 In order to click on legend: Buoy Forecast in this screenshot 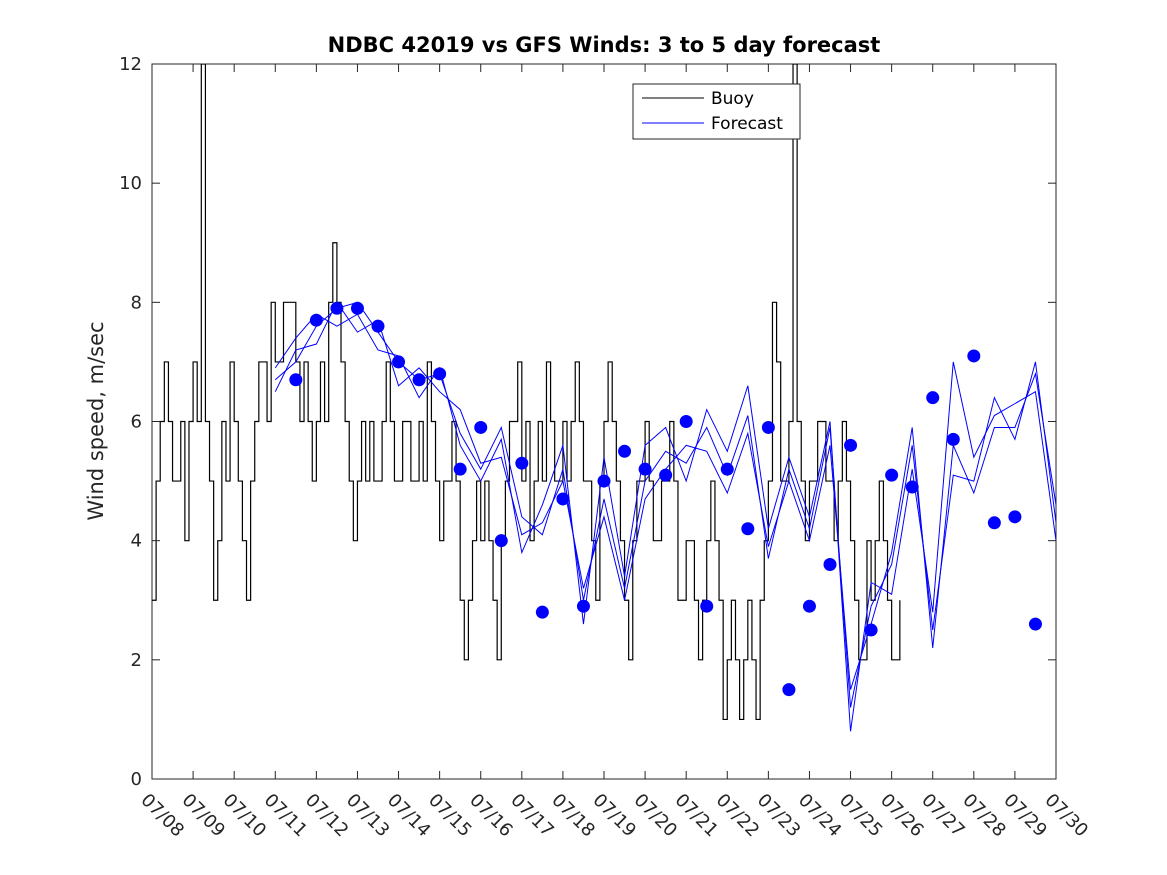, I will do `click(716, 111)`.